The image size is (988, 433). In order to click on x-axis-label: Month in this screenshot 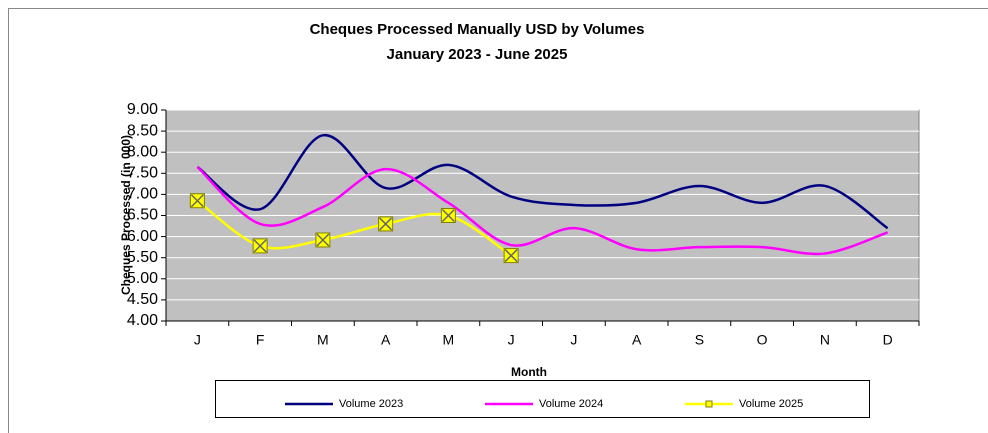, I will do `click(529, 372)`.